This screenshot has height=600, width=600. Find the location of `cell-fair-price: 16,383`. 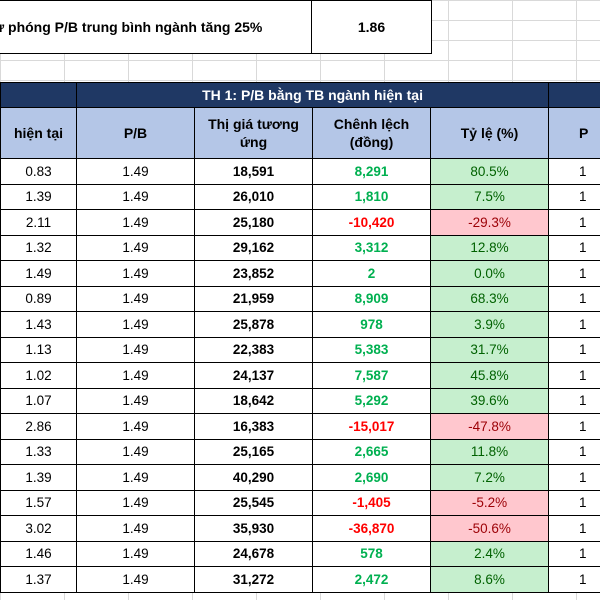

cell-fair-price: 16,383 is located at coordinates (253, 426).